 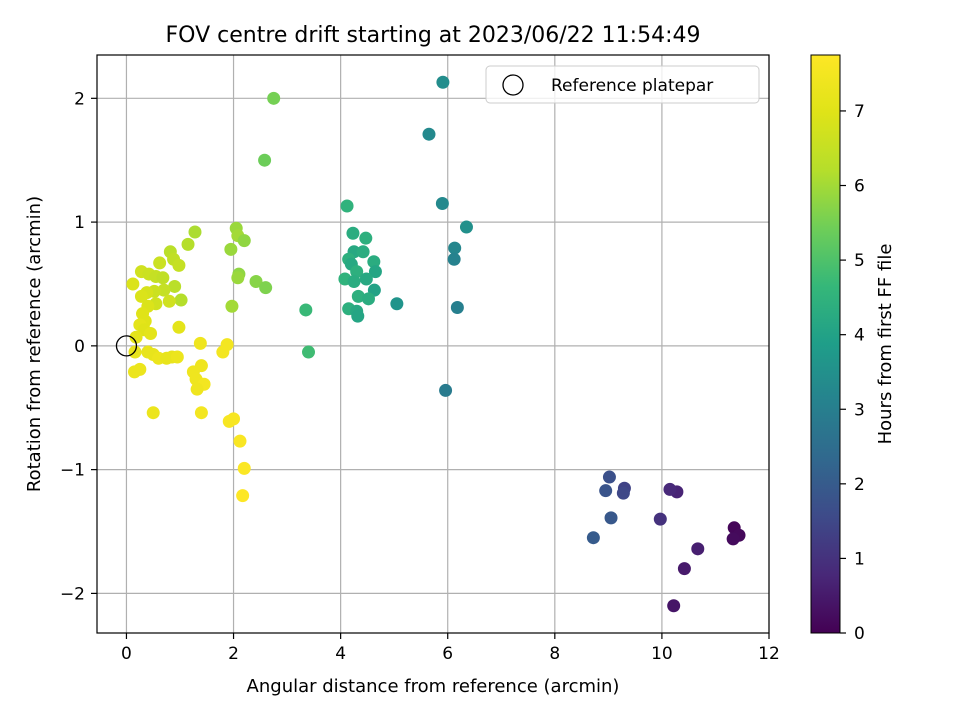 What do you see at coordinates (769, 654) in the screenshot?
I see `x-tick-label: 12` at bounding box center [769, 654].